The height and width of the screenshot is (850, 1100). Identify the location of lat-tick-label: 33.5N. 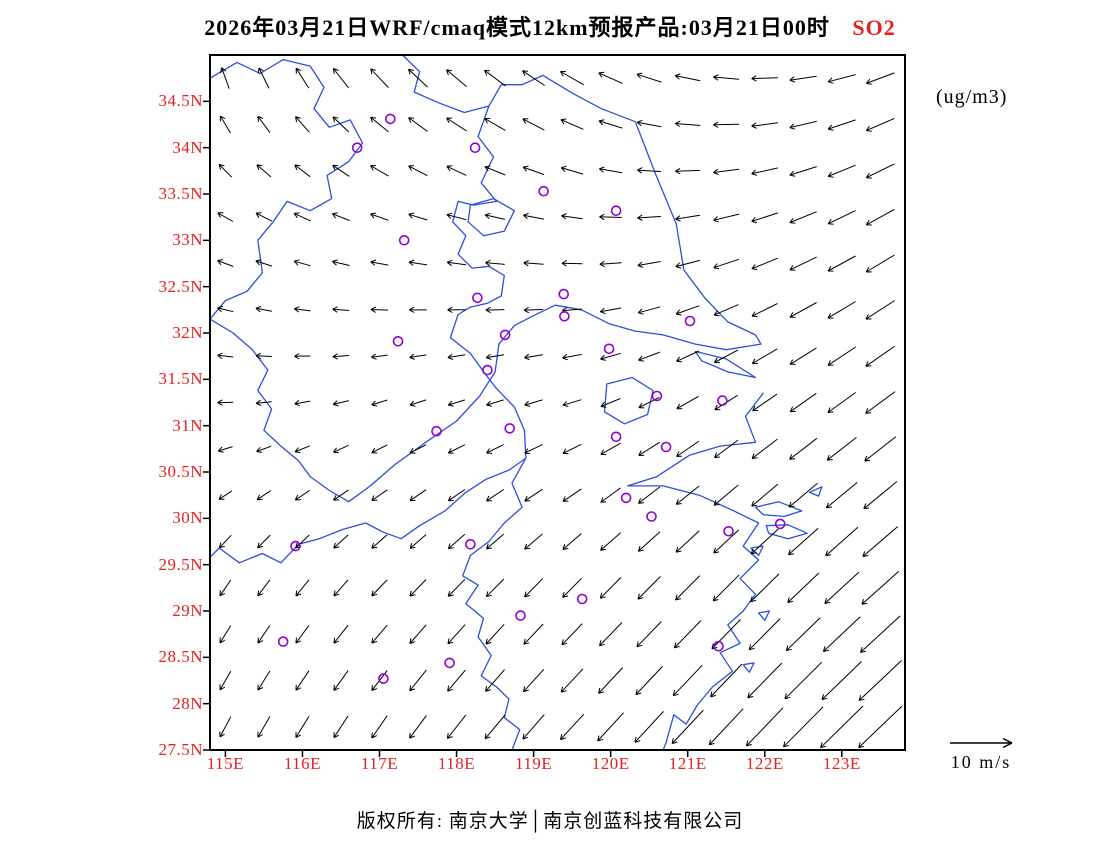
(180, 193).